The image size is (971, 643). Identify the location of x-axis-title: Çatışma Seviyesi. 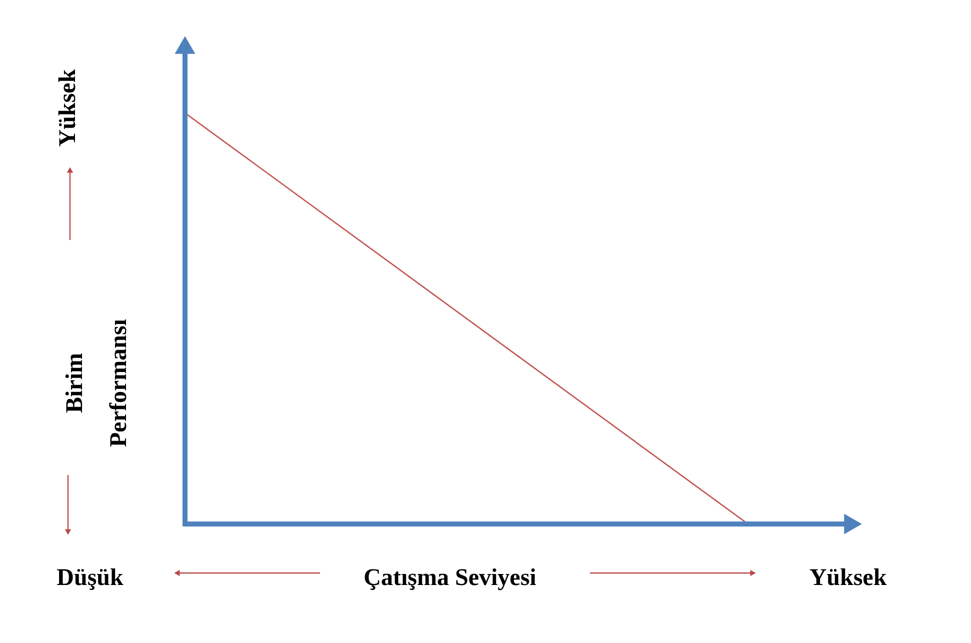
(450, 578).